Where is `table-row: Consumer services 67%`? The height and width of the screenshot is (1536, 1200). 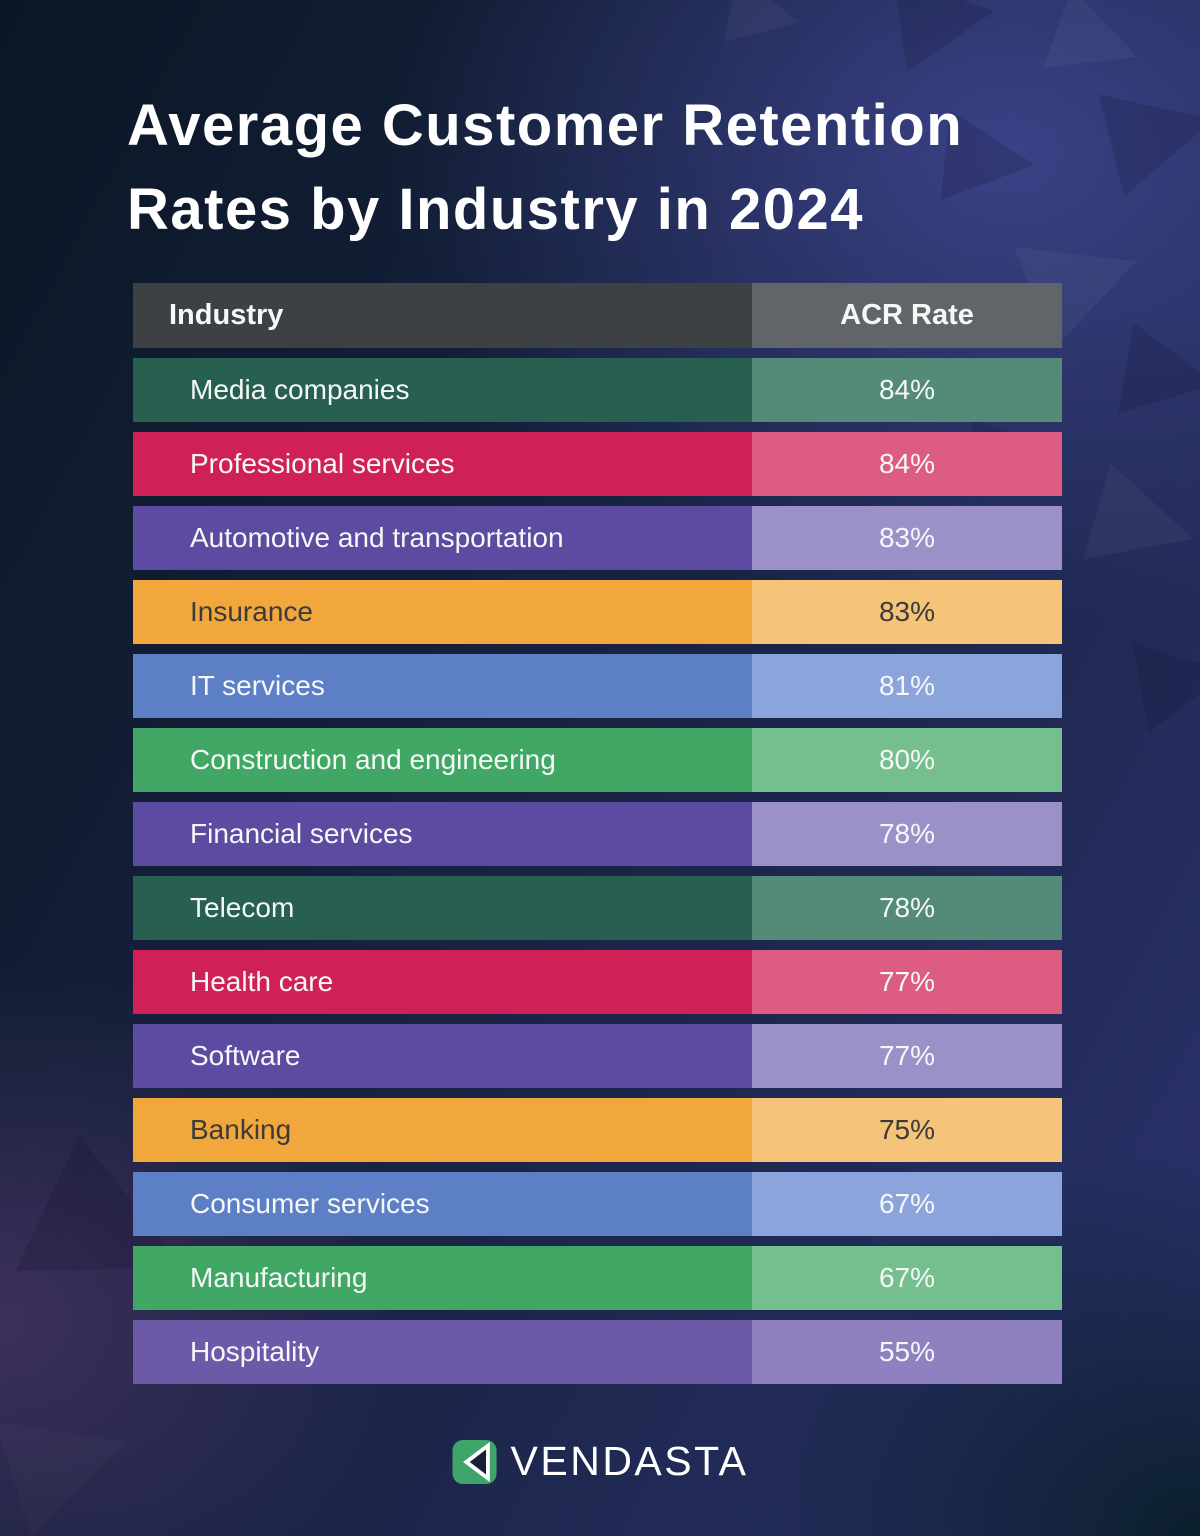
table-row: Consumer services 67% is located at coordinates (597, 1204).